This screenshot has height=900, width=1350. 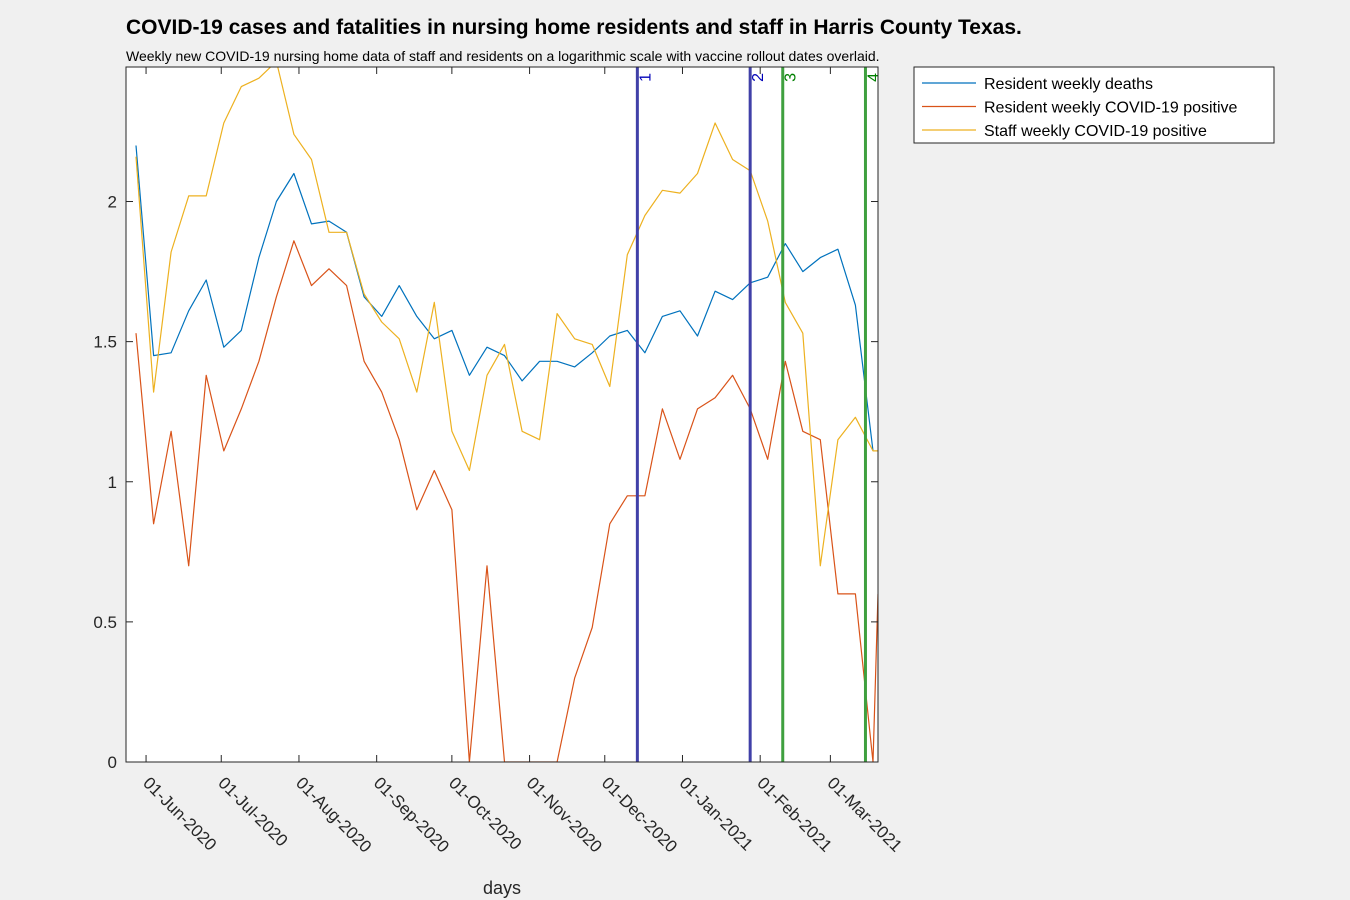 What do you see at coordinates (758, 77) in the screenshot?
I see `vaccine-line-label-2: 2` at bounding box center [758, 77].